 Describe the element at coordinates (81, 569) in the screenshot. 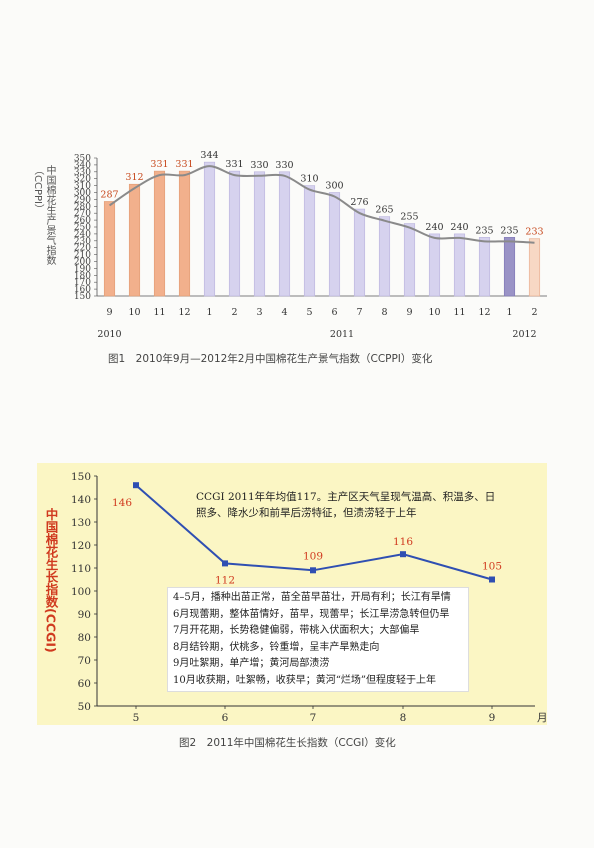

I see `fig2-y-tick-label: 110` at that location.